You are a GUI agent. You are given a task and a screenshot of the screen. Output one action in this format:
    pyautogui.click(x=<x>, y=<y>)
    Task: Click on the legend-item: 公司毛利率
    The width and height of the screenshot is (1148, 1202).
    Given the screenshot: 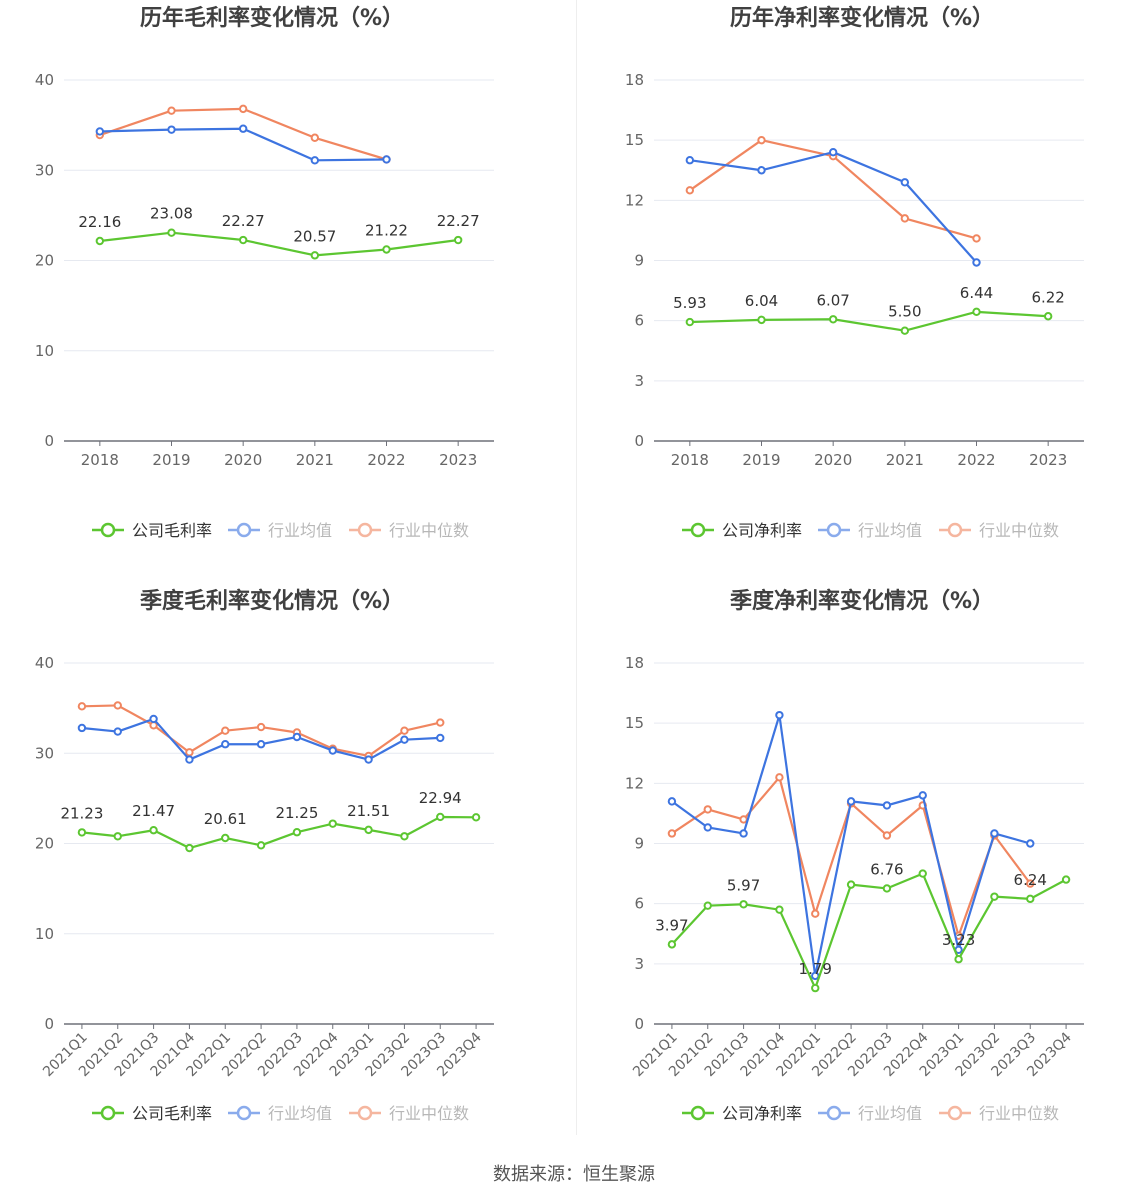 What is the action you would take?
    pyautogui.click(x=152, y=530)
    